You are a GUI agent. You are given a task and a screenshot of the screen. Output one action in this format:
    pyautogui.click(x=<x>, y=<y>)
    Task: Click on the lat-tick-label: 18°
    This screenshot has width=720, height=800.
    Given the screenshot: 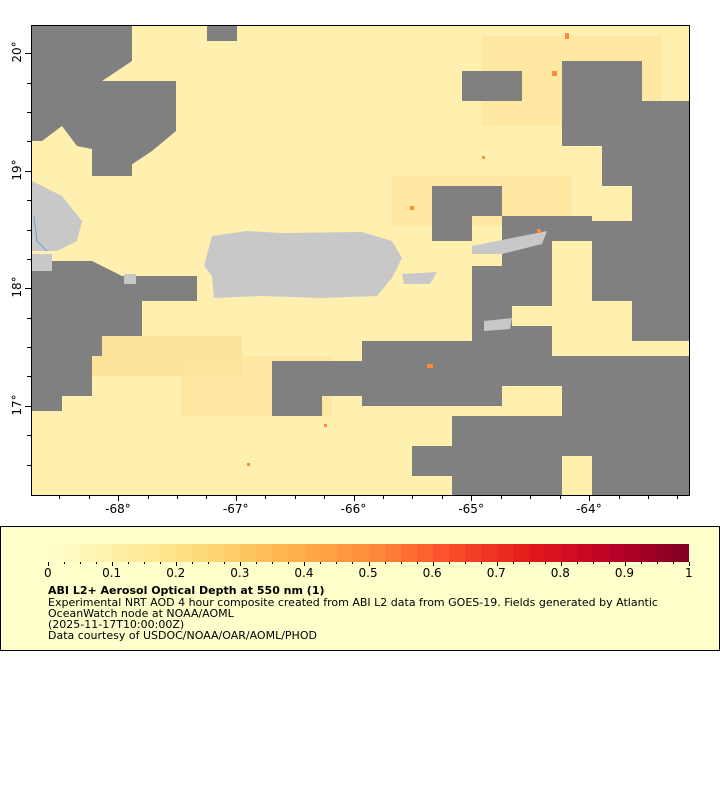 What is the action you would take?
    pyautogui.click(x=17, y=287)
    